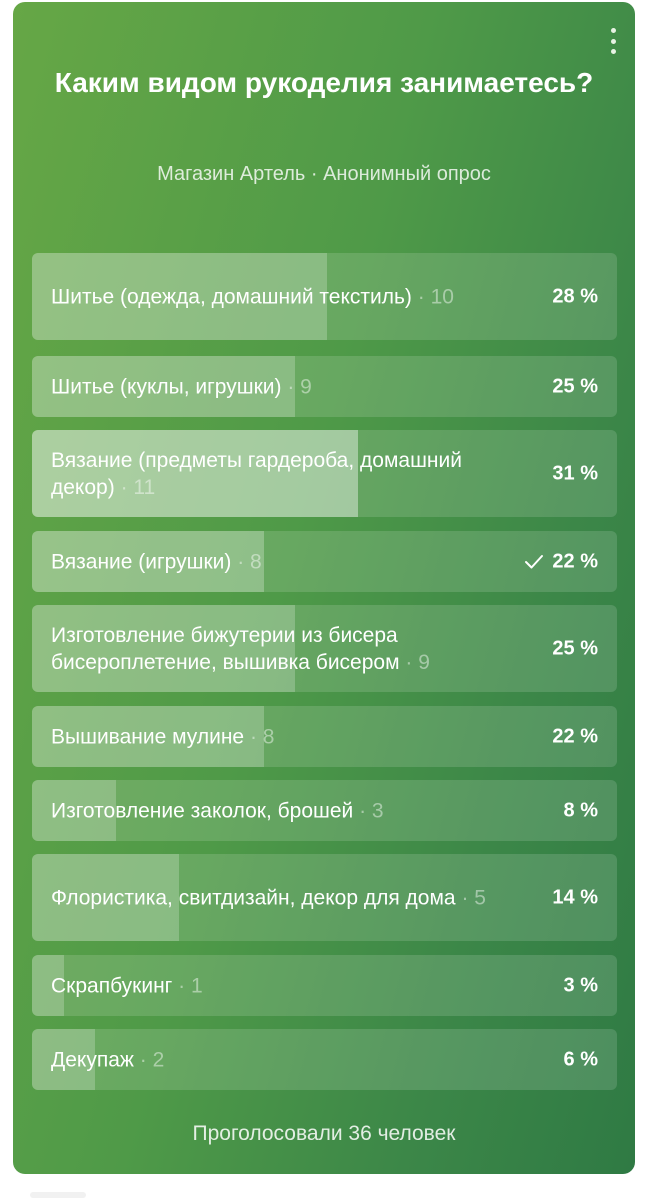 The height and width of the screenshot is (1198, 648). Describe the element at coordinates (473, 897) in the screenshot. I see `poll-option-count: · 5` at that location.